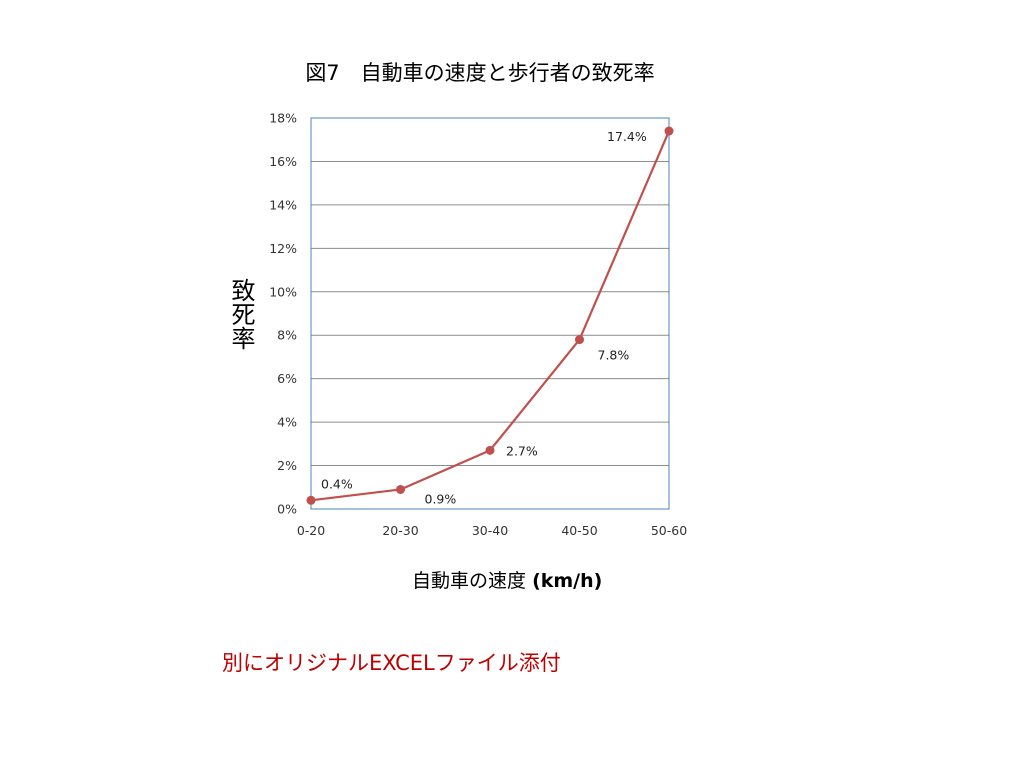 This screenshot has height=768, width=1024. What do you see at coordinates (627, 136) in the screenshot?
I see `data-label: 17.4%` at bounding box center [627, 136].